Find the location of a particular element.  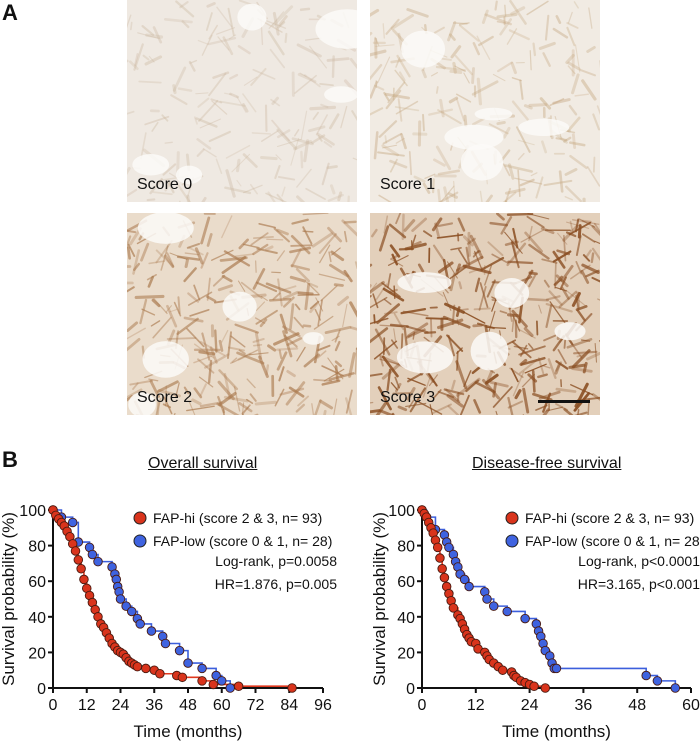

svg-text: 84 is located at coordinates (289, 705).